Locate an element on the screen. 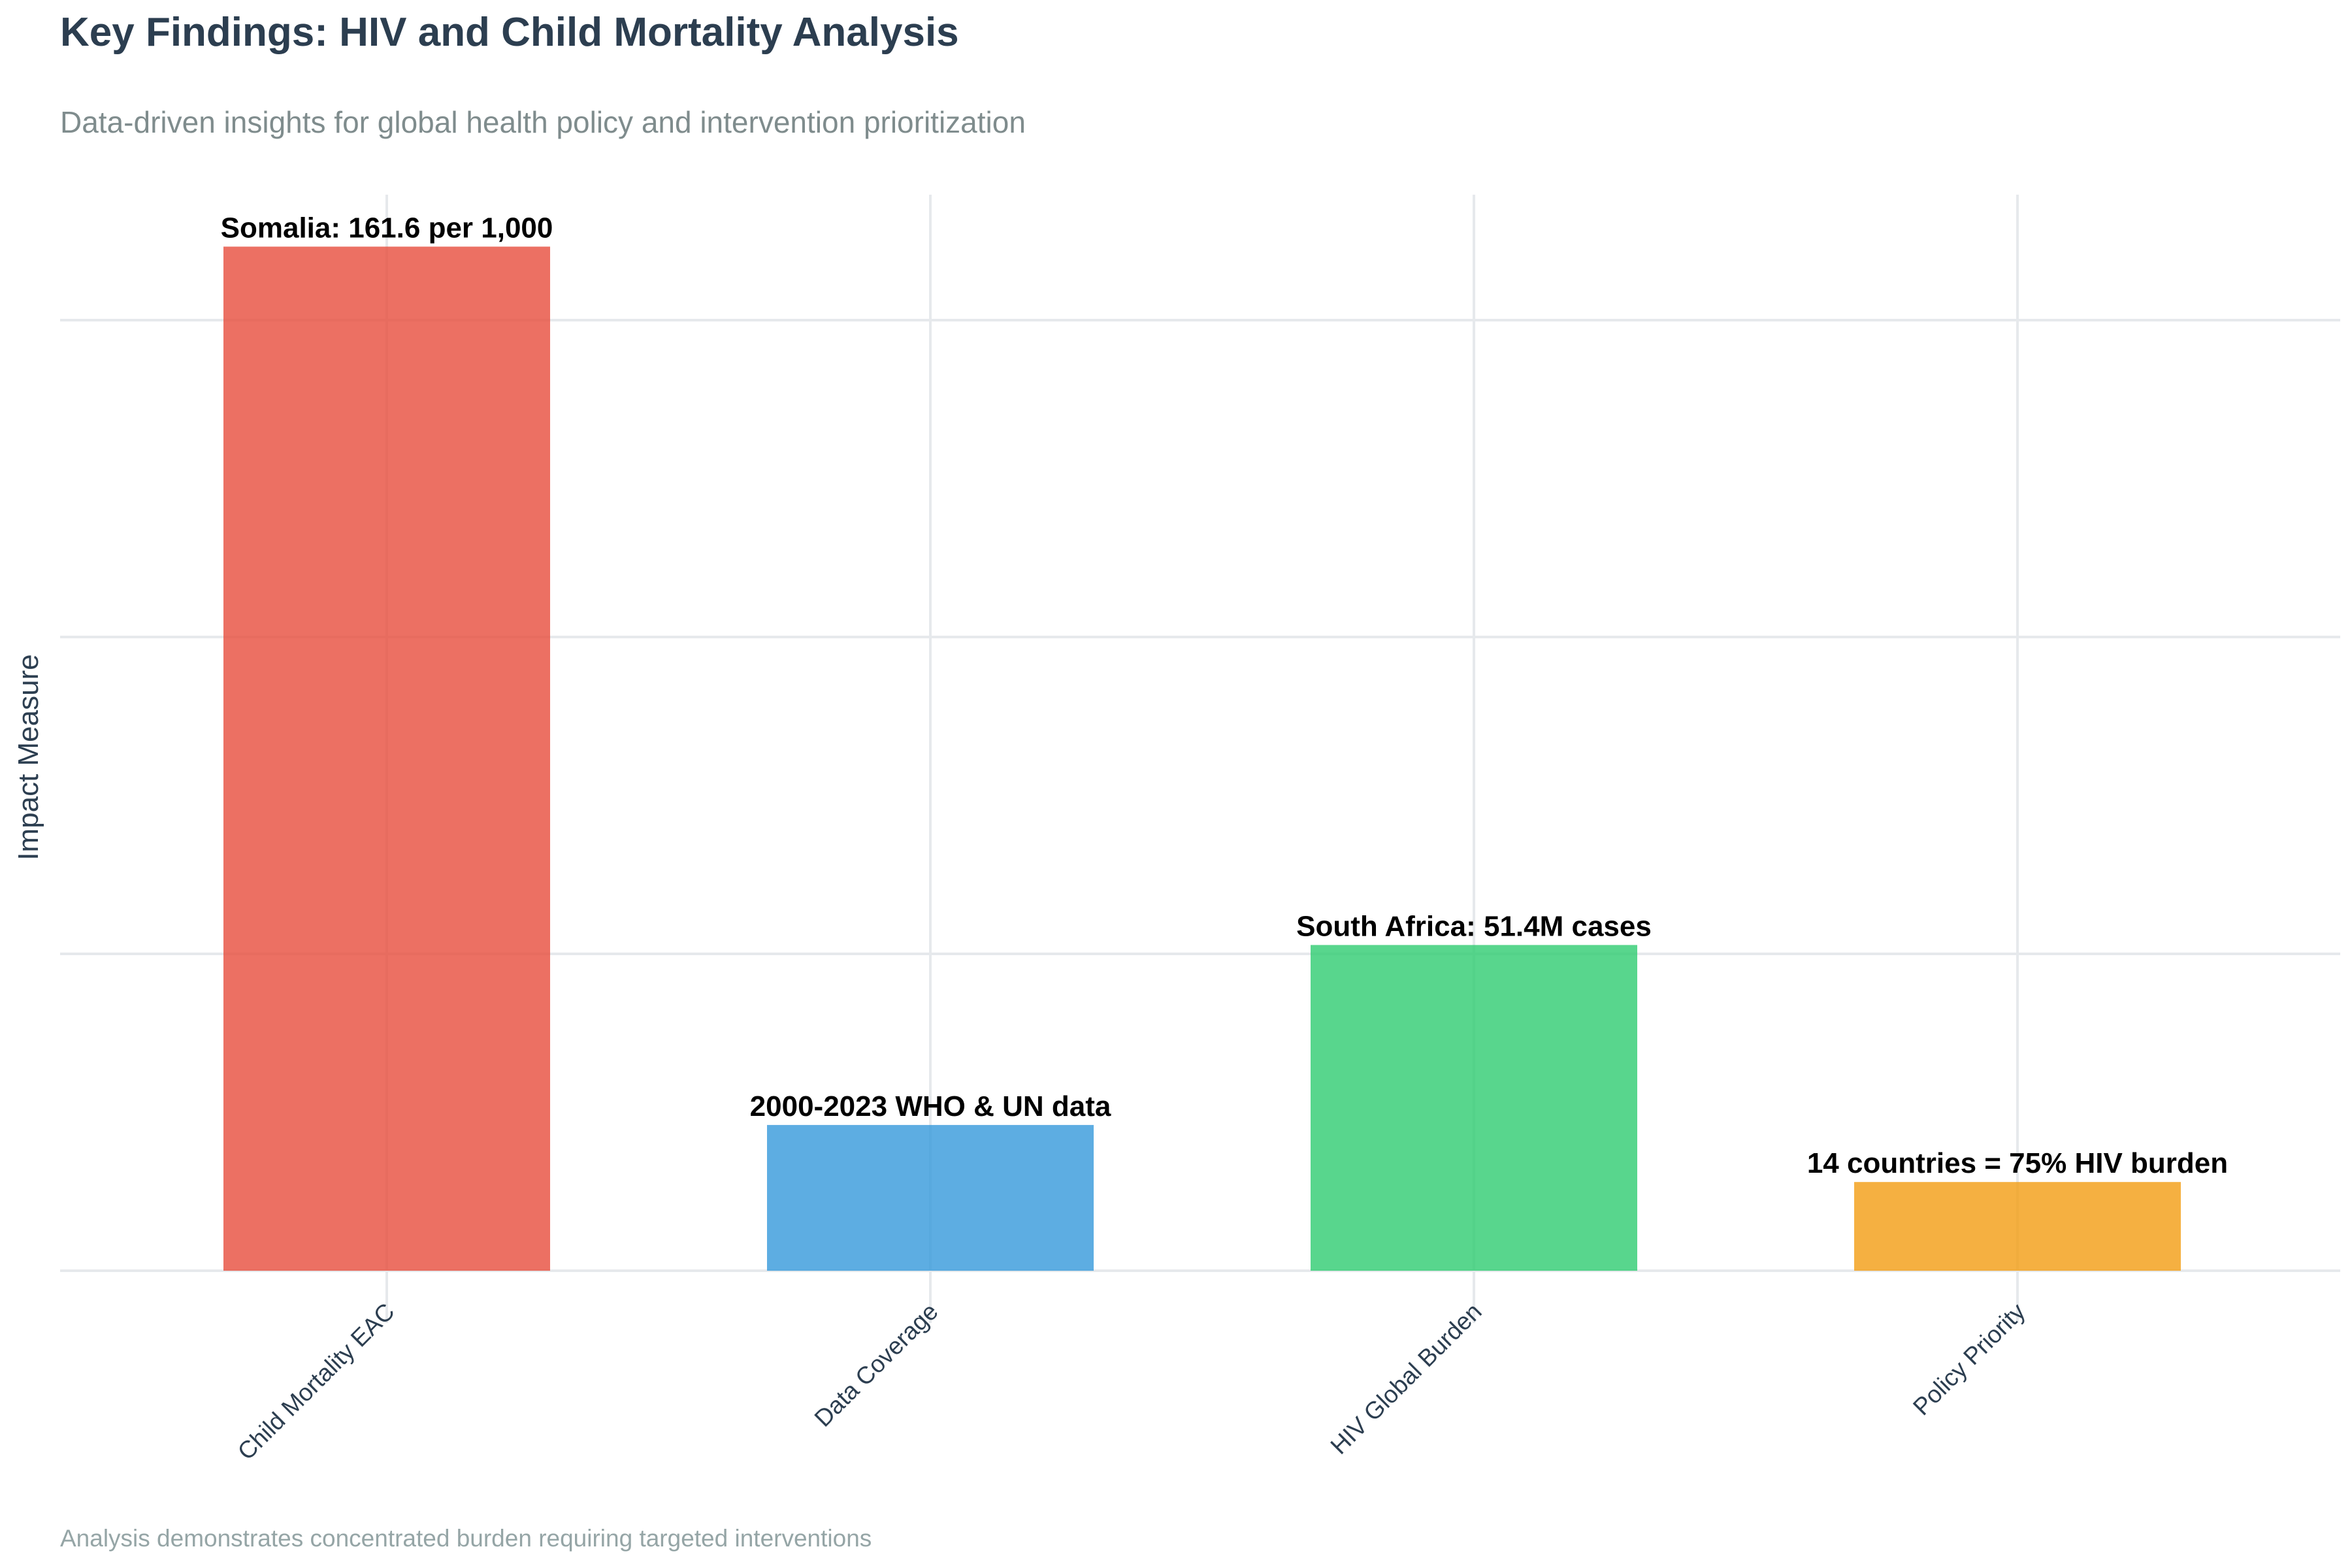  bar-data-label: 2000-2023 WHO & UN data is located at coordinates (930, 1106).